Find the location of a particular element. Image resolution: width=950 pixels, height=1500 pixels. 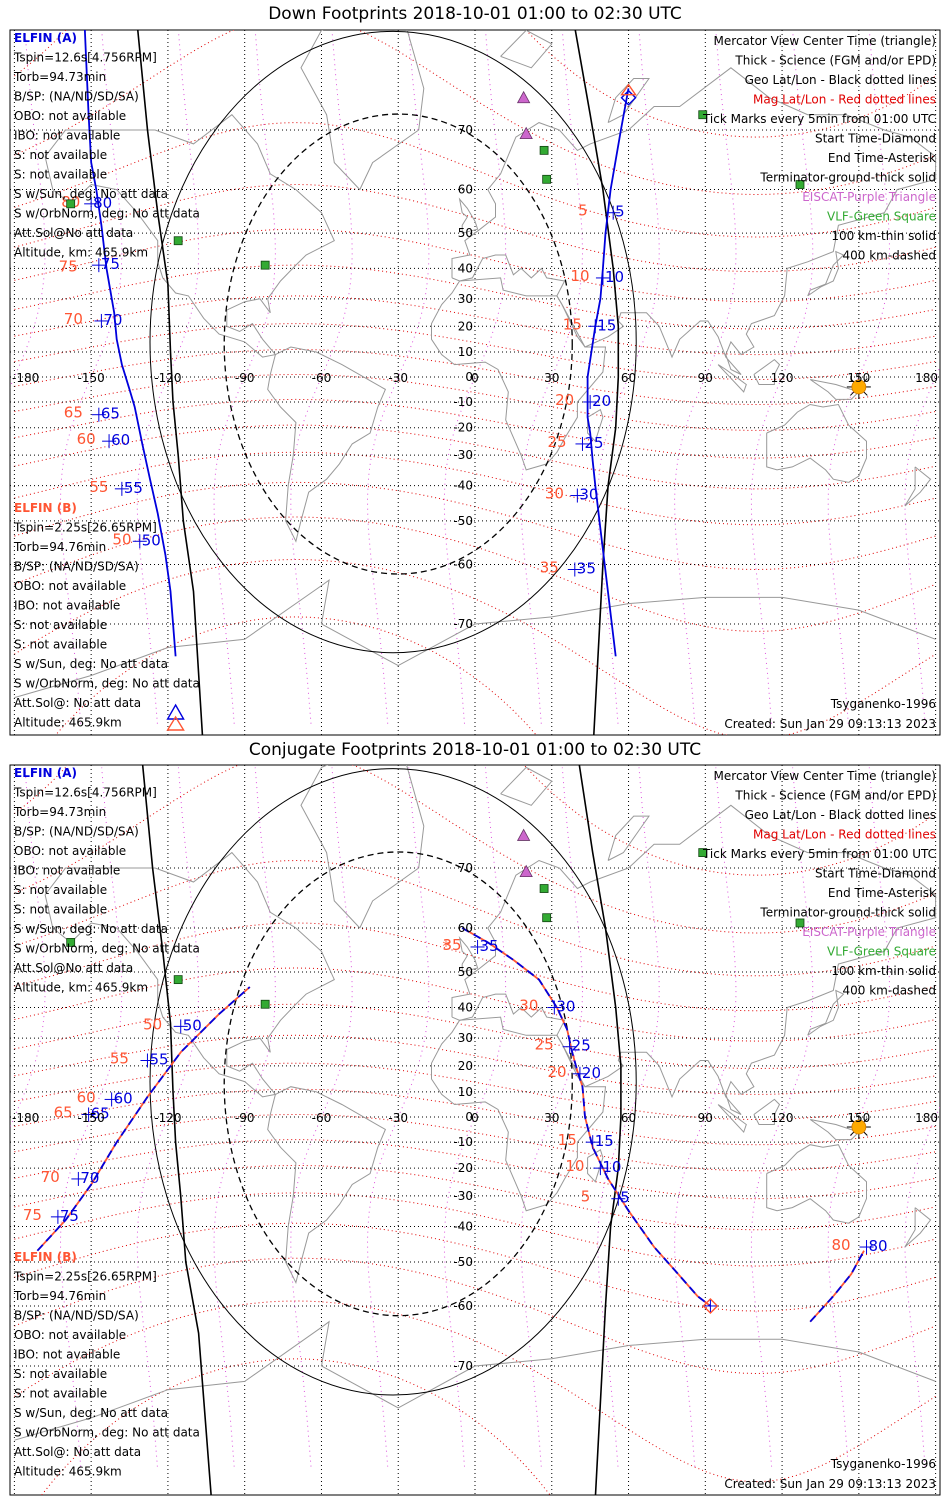

center-triangle-icon is located at coordinates (175, 723).